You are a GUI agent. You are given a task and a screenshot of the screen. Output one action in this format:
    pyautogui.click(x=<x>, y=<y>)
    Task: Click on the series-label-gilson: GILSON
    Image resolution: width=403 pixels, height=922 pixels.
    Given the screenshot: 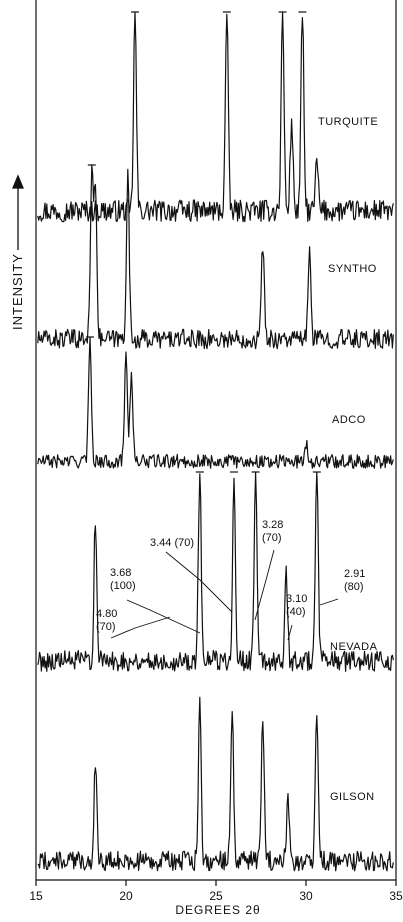 What is the action you would take?
    pyautogui.click(x=352, y=797)
    